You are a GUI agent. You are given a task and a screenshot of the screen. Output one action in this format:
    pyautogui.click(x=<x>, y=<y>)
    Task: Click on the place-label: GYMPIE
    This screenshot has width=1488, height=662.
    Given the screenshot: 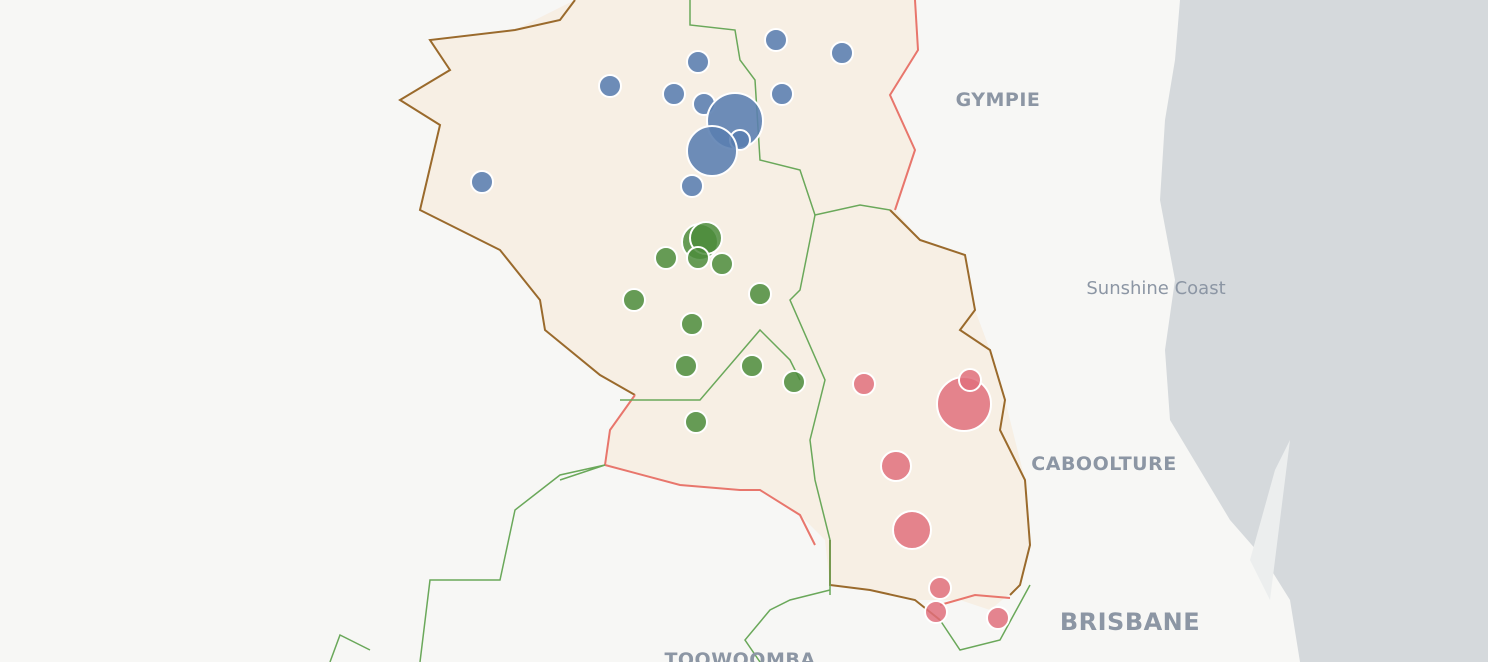 What is the action you would take?
    pyautogui.click(x=998, y=100)
    